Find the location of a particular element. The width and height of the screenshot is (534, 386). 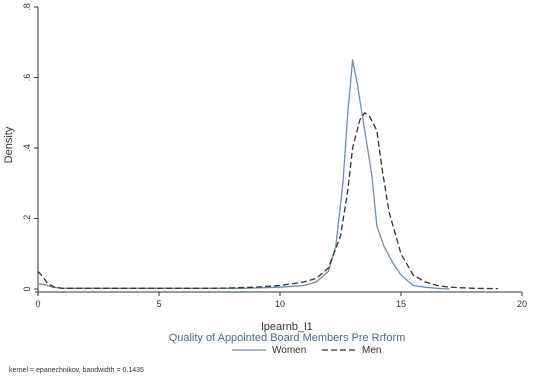

x-tick-label: 10 is located at coordinates (280, 304).